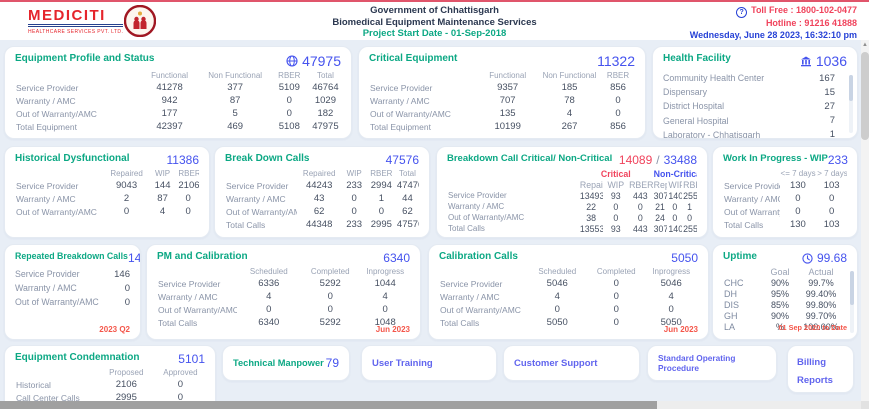 The width and height of the screenshot is (869, 409). What do you see at coordinates (402, 160) in the screenshot?
I see `panel-value: 47576` at bounding box center [402, 160].